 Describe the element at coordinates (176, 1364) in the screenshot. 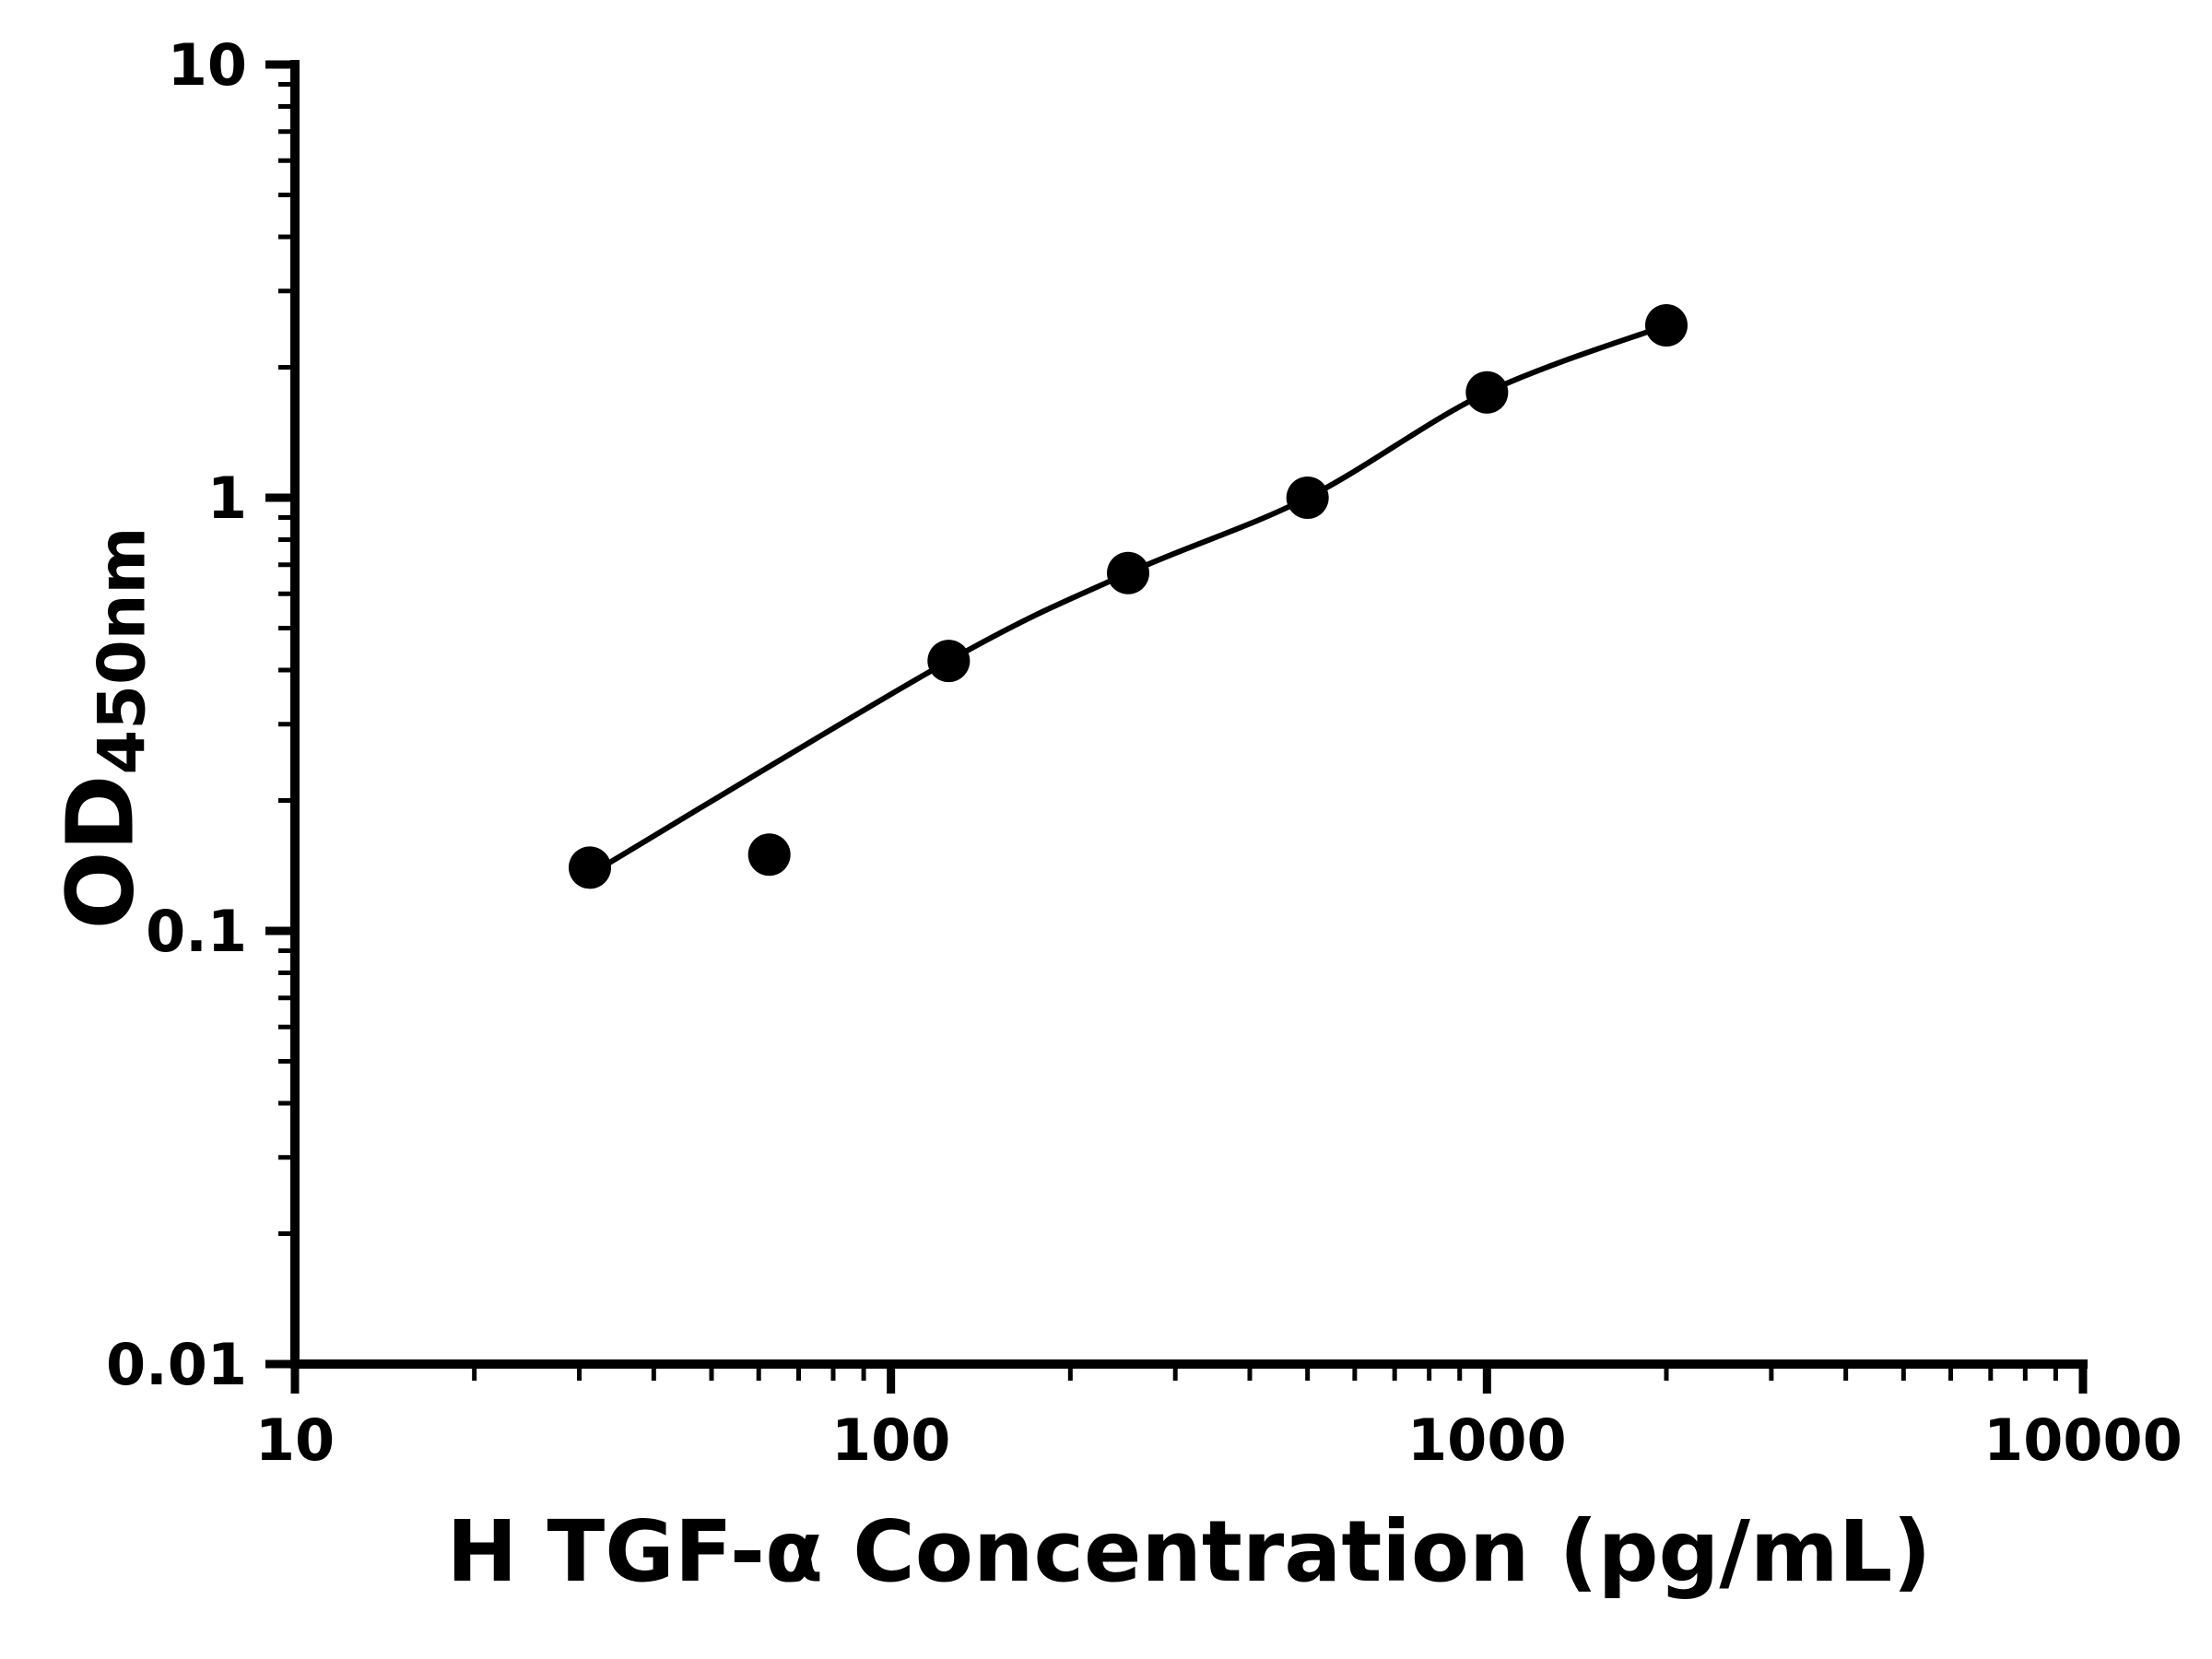

I see `y-tick-label: 0.01` at that location.